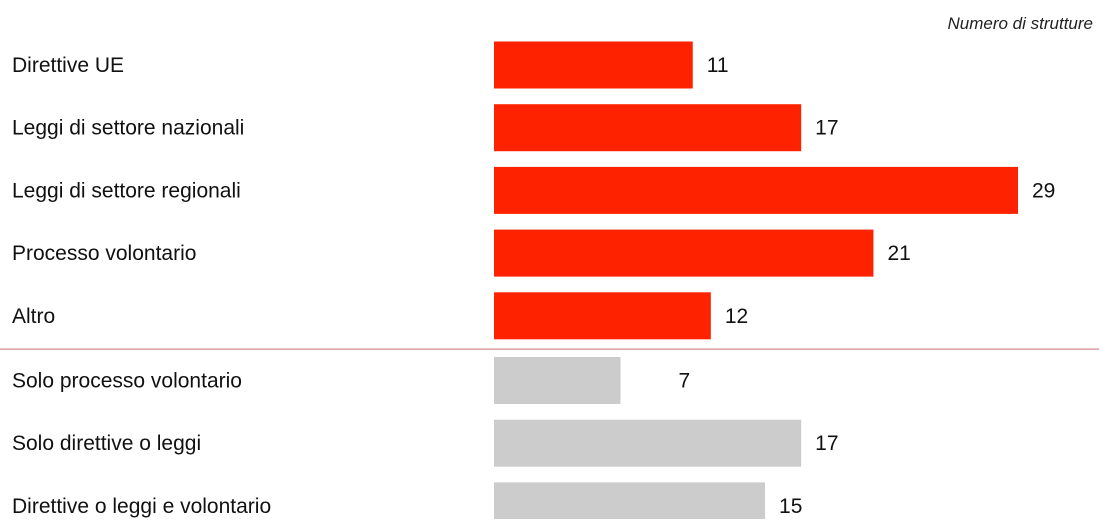  What do you see at coordinates (106, 443) in the screenshot?
I see `category-label: Solo direttive o leggi` at bounding box center [106, 443].